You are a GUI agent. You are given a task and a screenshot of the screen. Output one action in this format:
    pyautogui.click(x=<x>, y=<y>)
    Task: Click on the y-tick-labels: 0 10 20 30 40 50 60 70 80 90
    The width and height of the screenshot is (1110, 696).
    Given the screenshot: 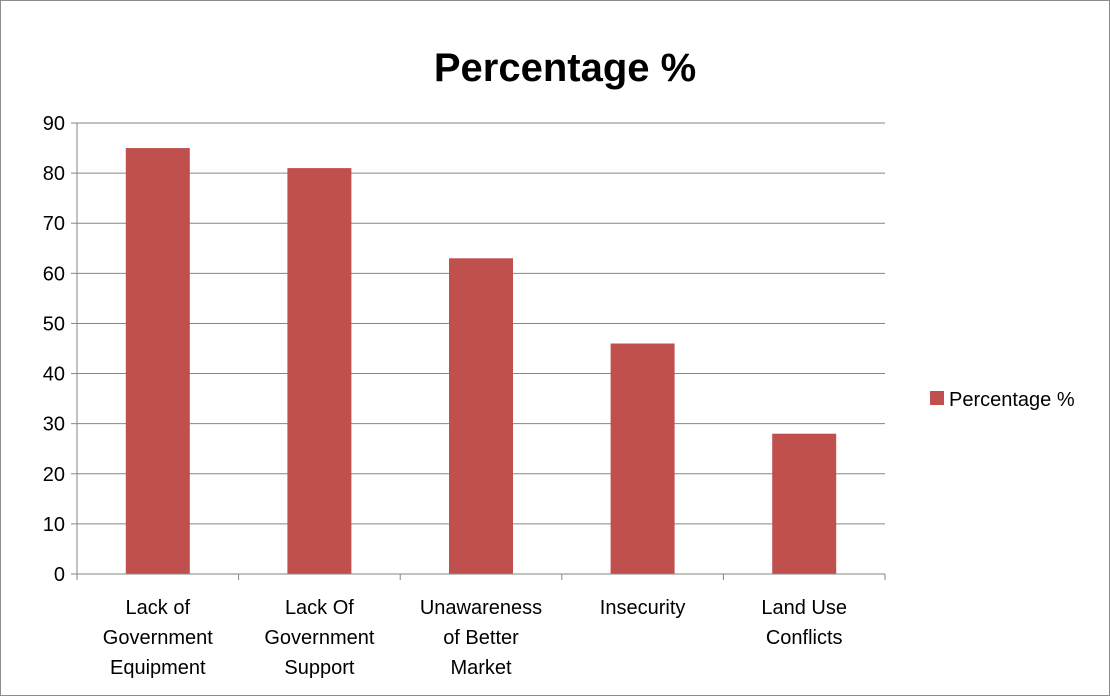 What is the action you would take?
    pyautogui.click(x=54, y=349)
    